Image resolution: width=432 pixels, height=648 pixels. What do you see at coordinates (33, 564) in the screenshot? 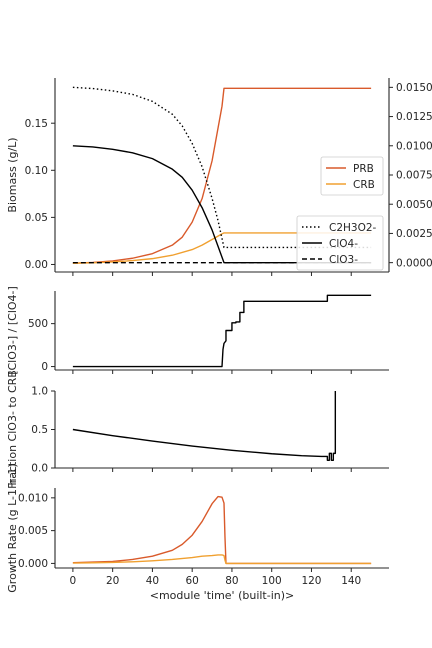
I see `y-tick-label: 0.000` at bounding box center [33, 564].